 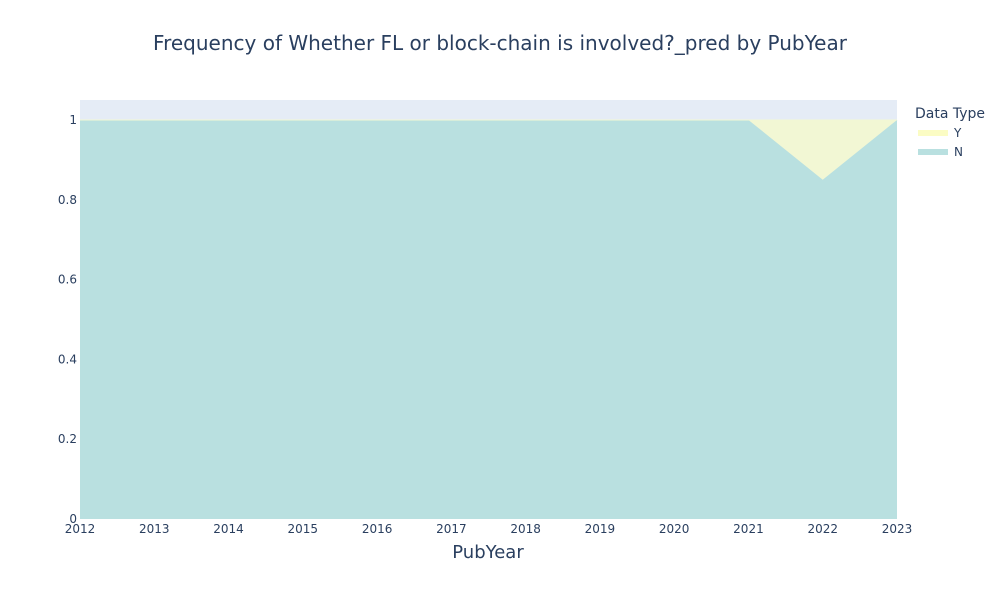 What do you see at coordinates (822, 529) in the screenshot?
I see `x-tick-label: 2022` at bounding box center [822, 529].